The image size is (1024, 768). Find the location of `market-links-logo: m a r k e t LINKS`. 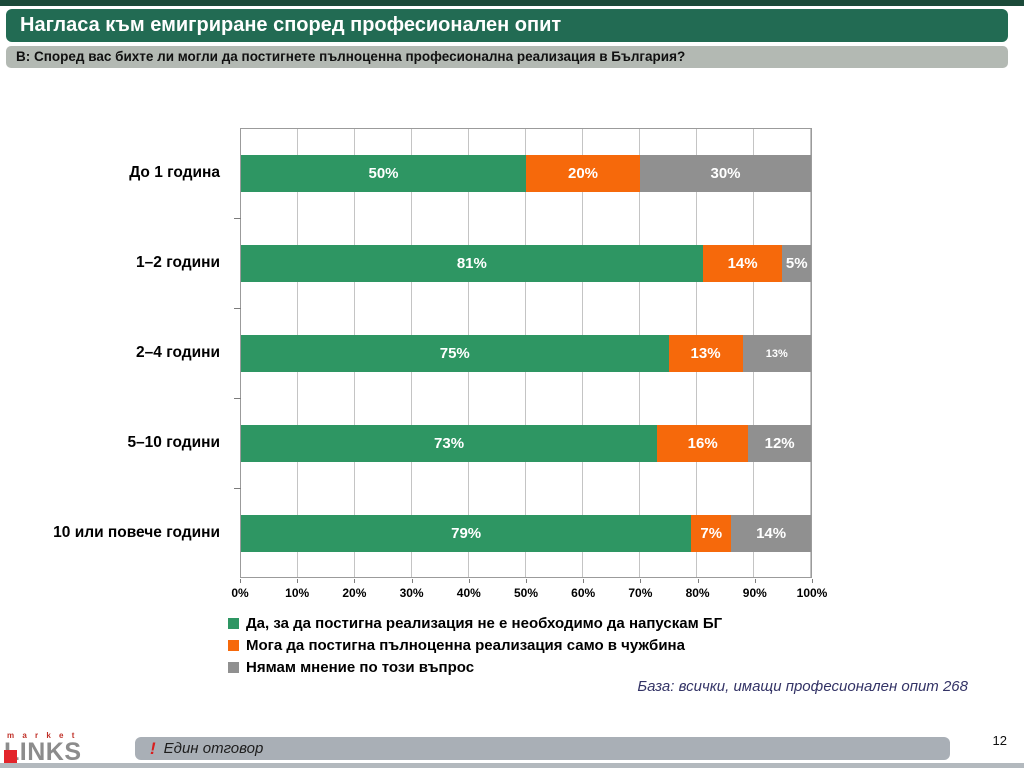

market-links-logo: m a r k e t LINKS is located at coordinates (64, 748).